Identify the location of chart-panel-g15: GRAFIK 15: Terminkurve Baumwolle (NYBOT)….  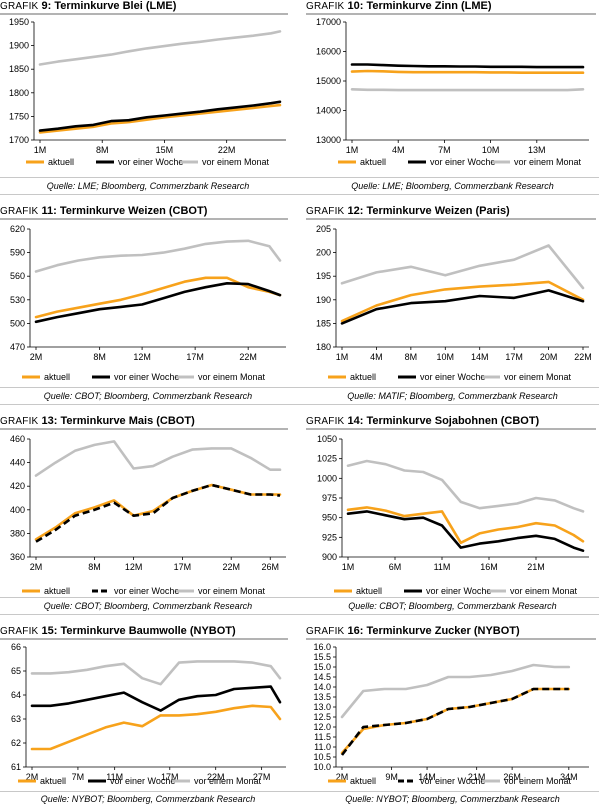
(148, 715).